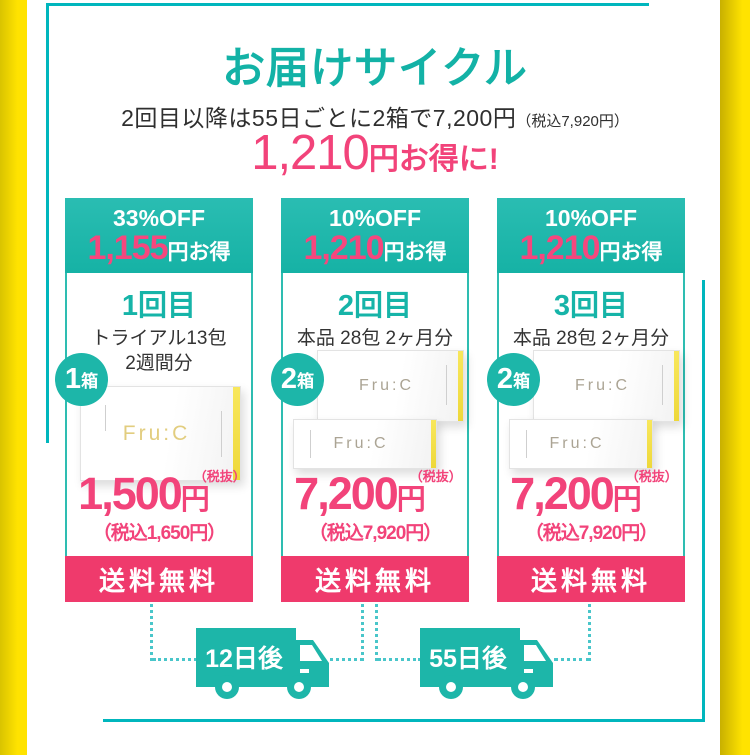 This screenshot has height=755, width=750. I want to click on savings-suffix: 円お得に!, so click(433, 159).